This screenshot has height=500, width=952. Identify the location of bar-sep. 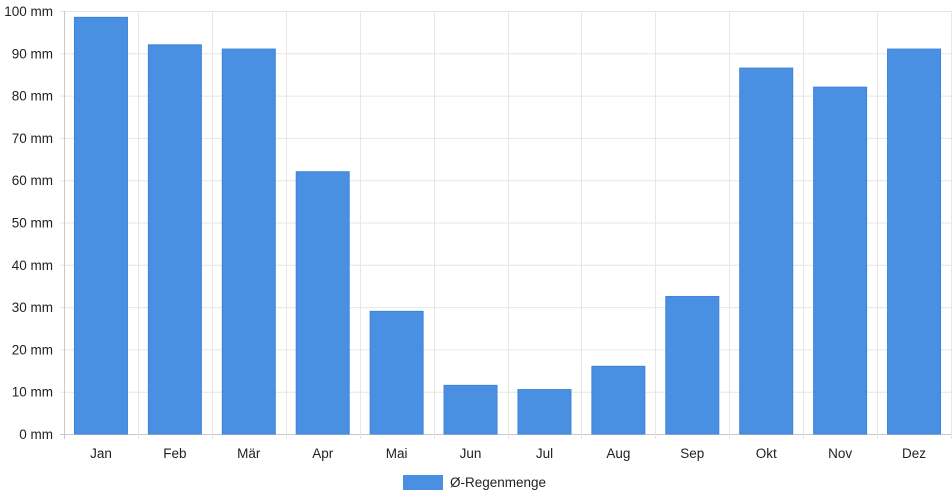
(692, 365).